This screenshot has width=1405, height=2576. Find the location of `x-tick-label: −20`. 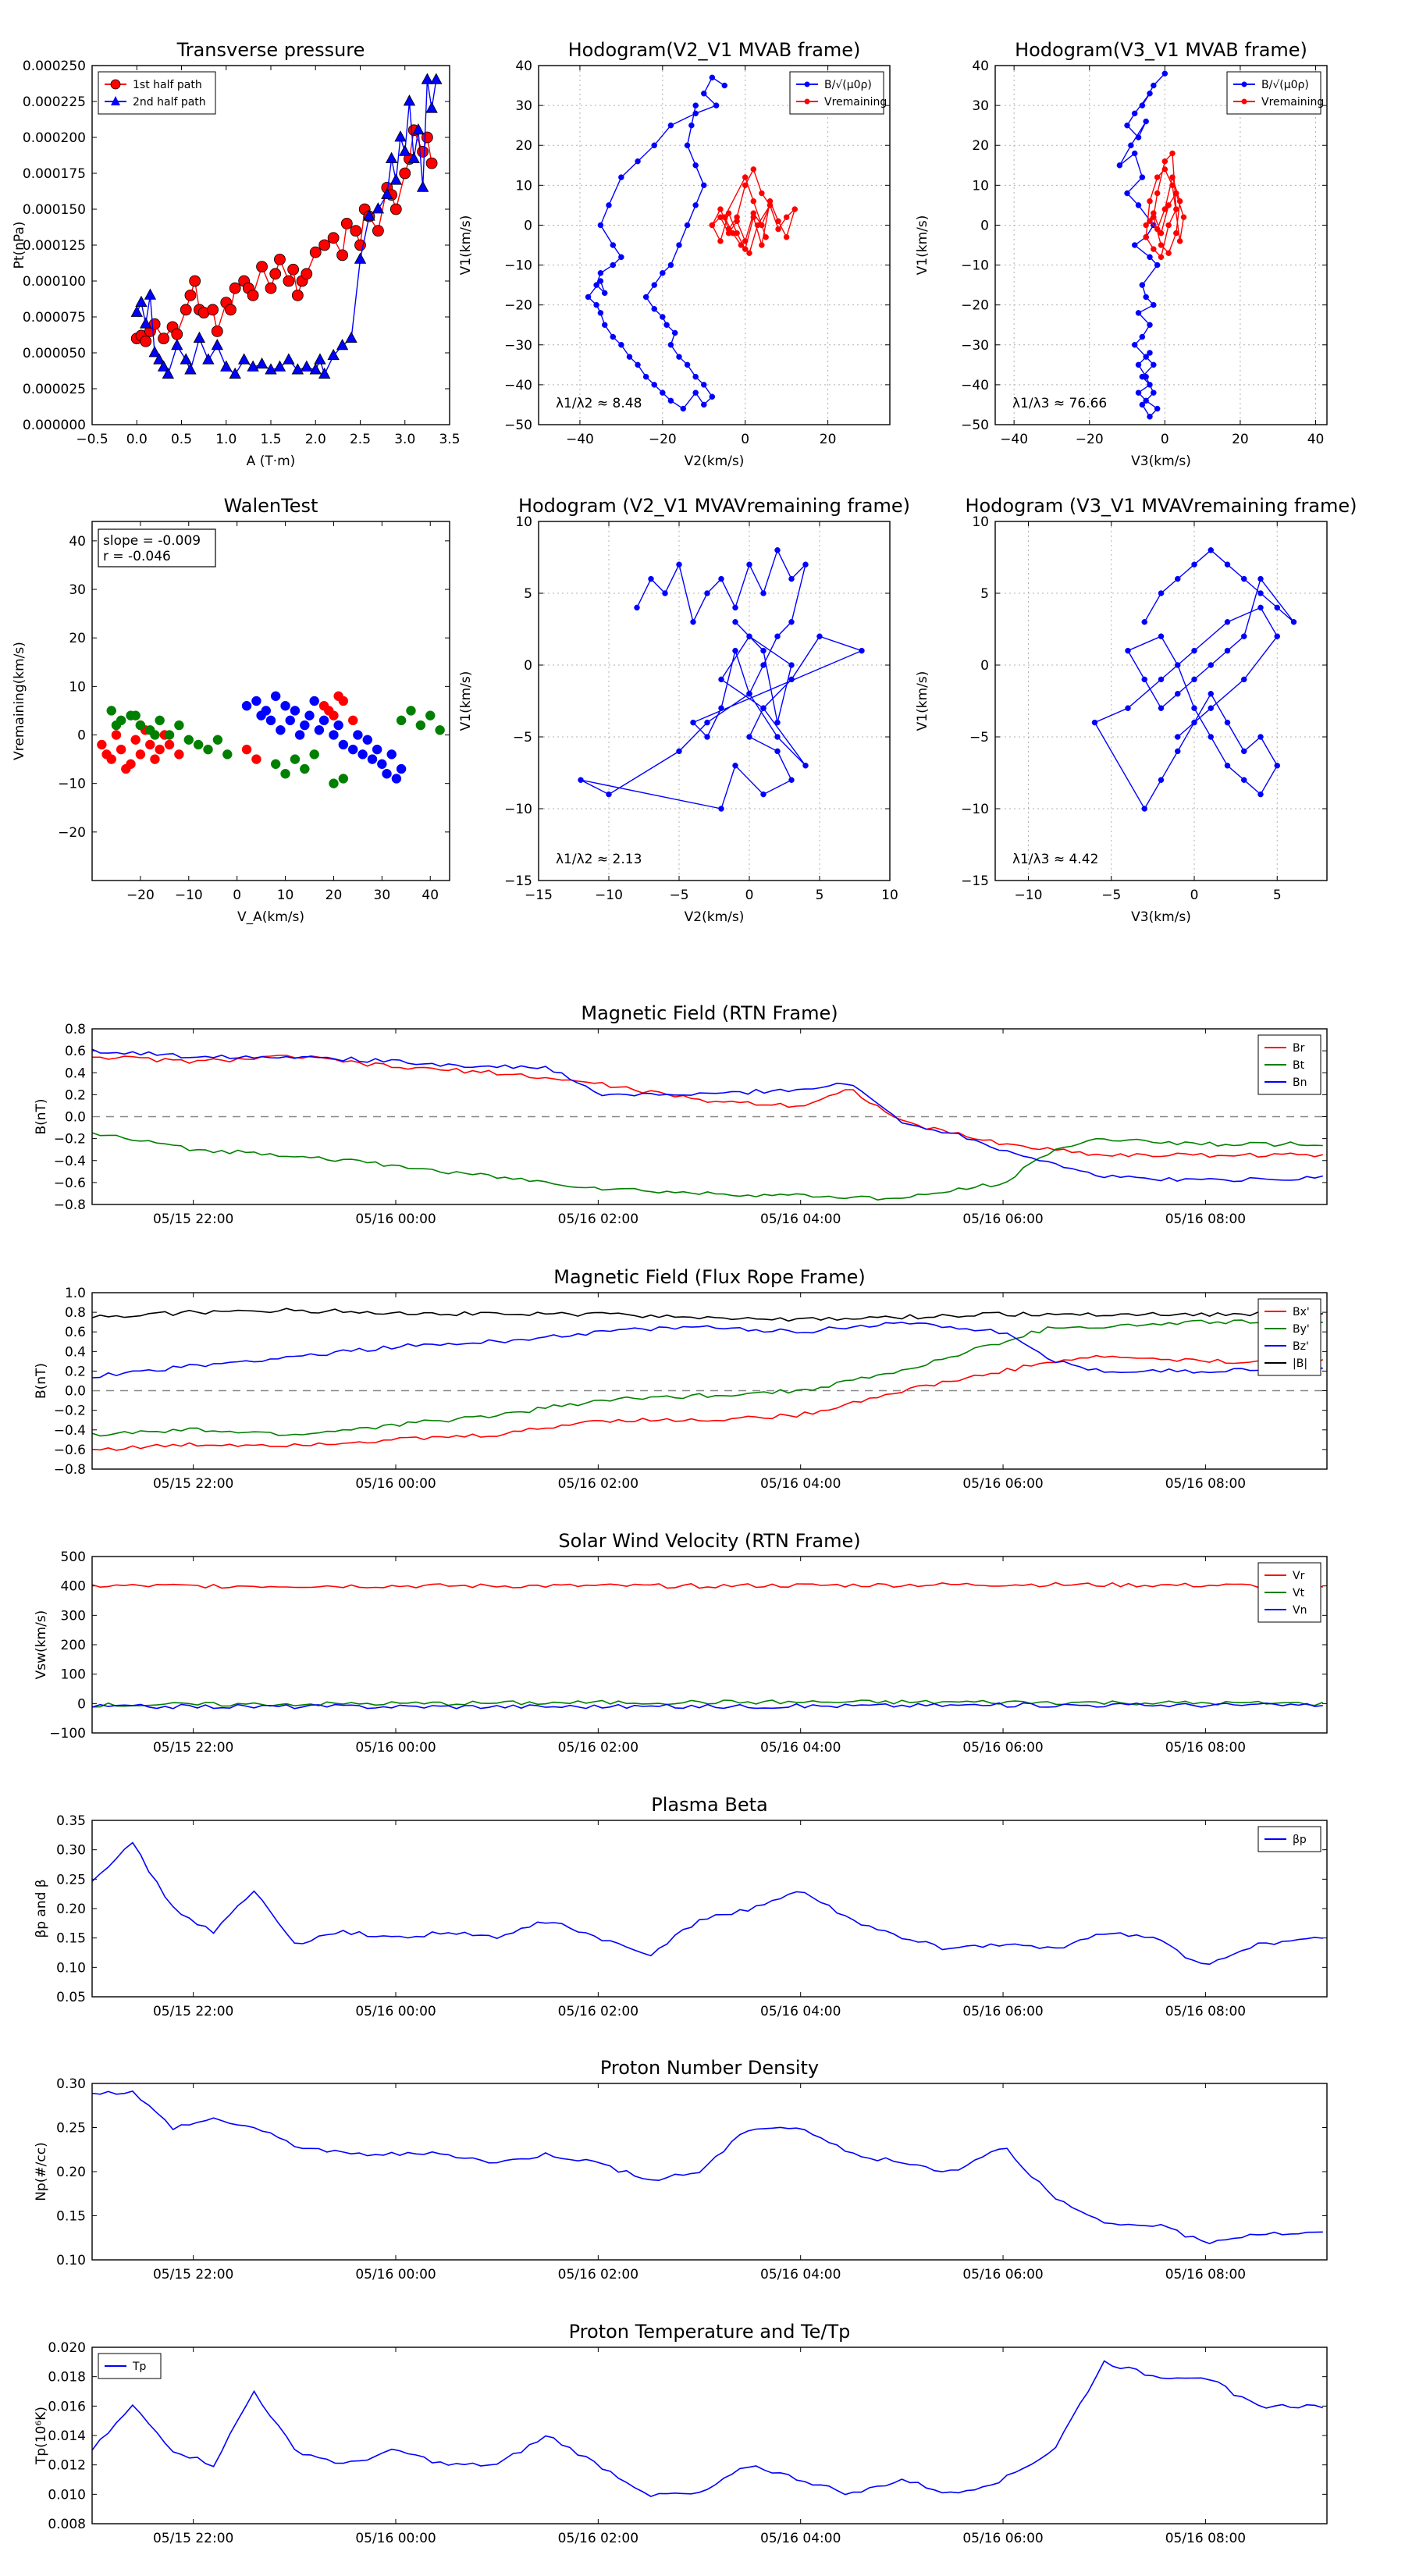

x-tick-label: −20 is located at coordinates (1090, 439).